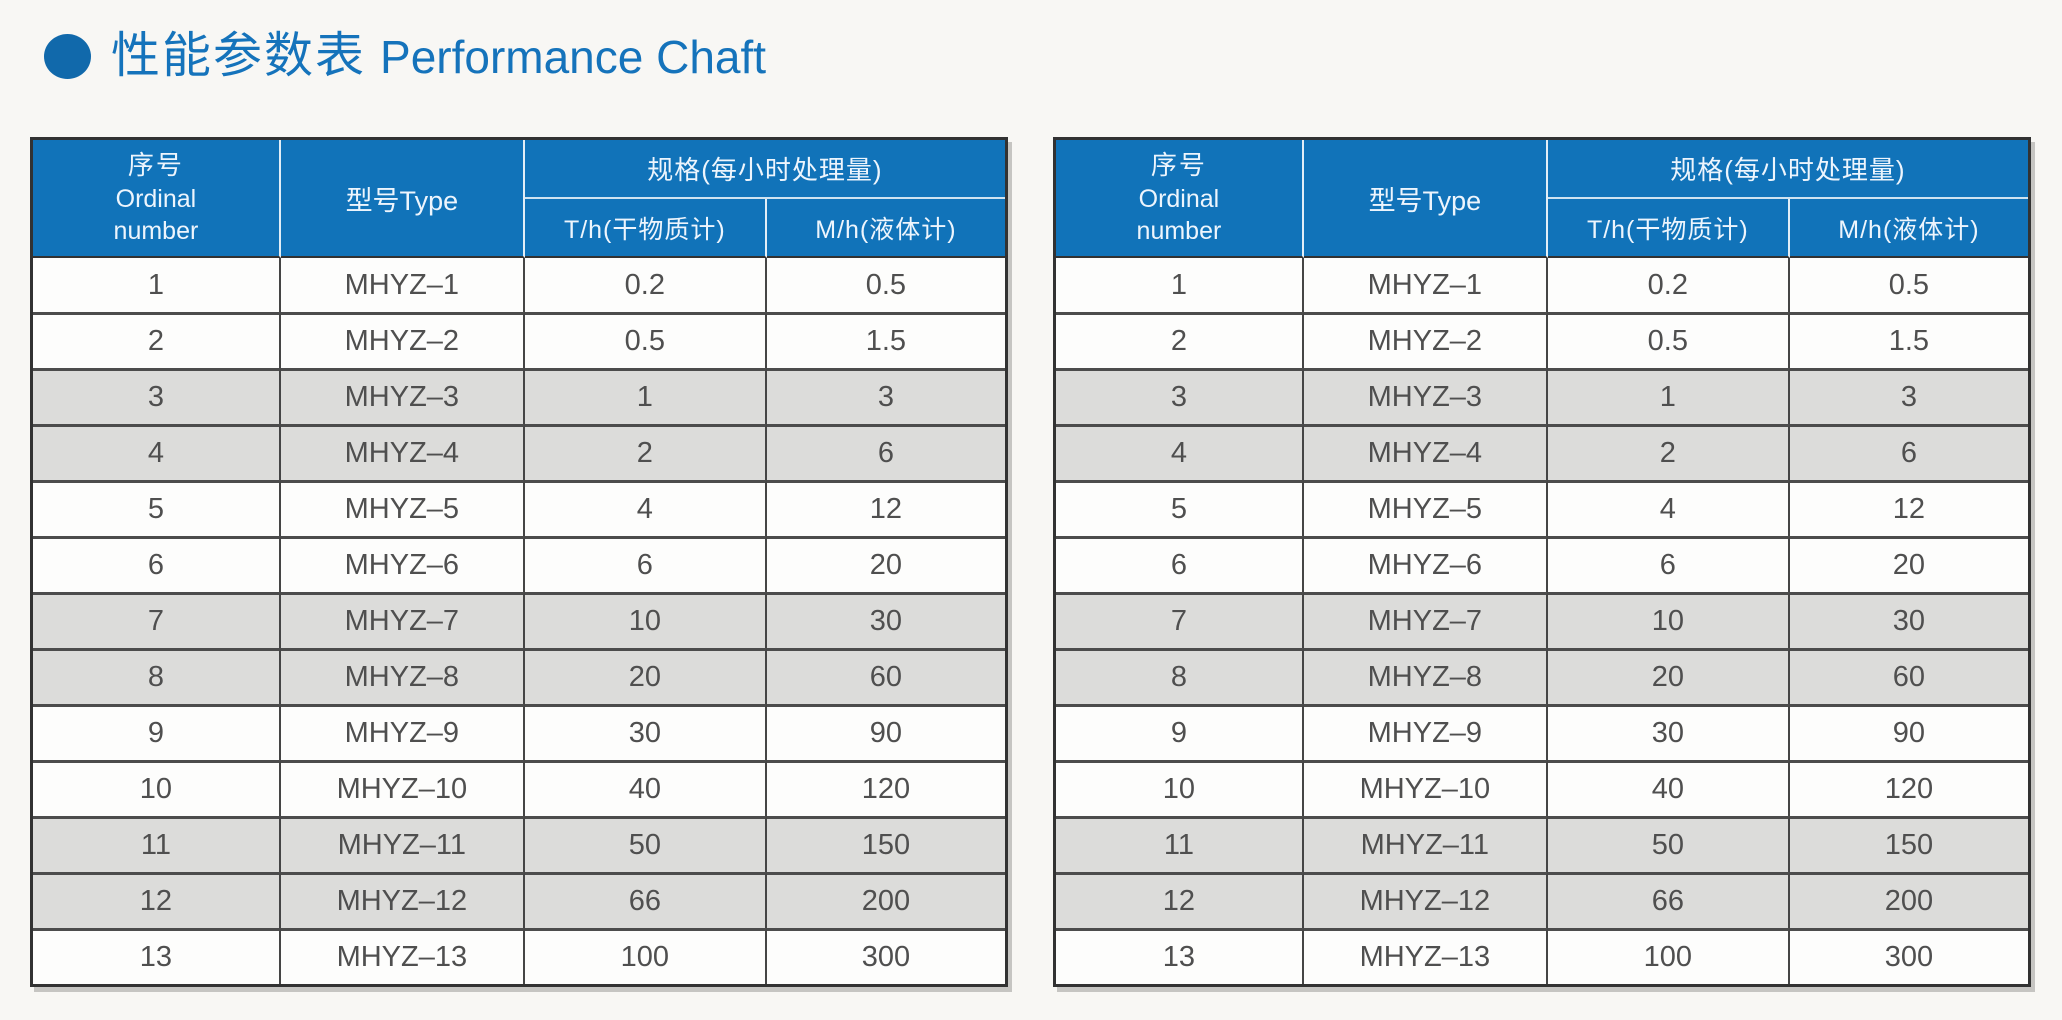 Image resolution: width=2062 pixels, height=1020 pixels. What do you see at coordinates (1180, 199) in the screenshot?
I see `header-ordinal: 序号 Ordinal number` at bounding box center [1180, 199].